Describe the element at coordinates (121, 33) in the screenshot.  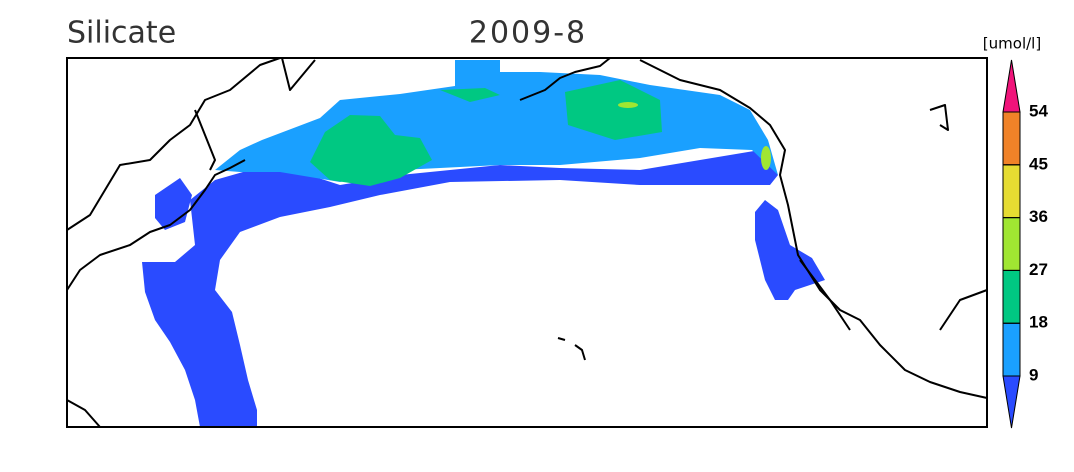
I see `title: Silicate` at that location.